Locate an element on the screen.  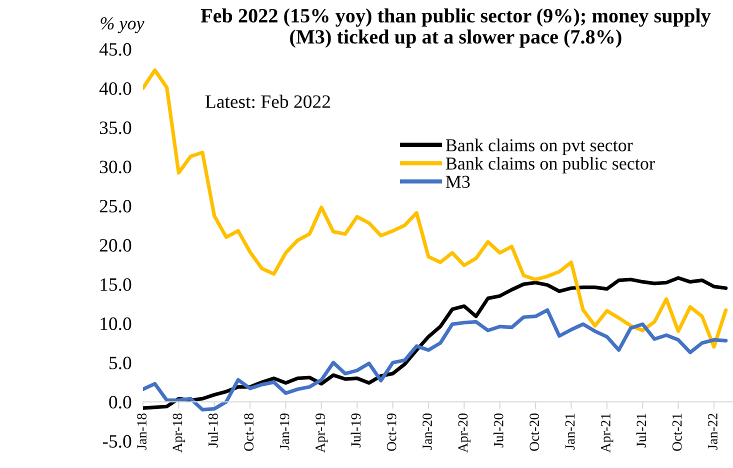
x-tick-label: Apr-18 is located at coordinates (178, 433).